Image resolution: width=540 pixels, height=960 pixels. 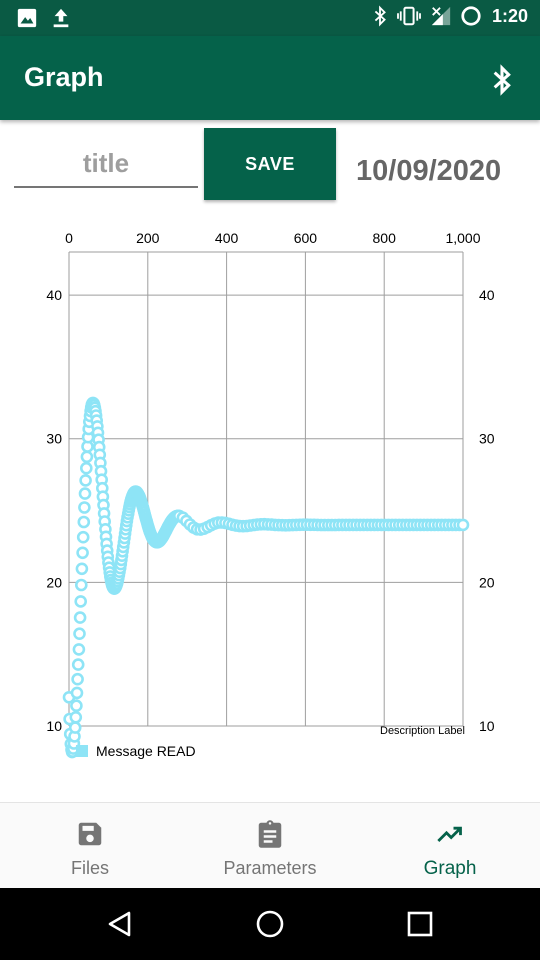 I want to click on date-display: 10/09/2020, so click(x=429, y=171).